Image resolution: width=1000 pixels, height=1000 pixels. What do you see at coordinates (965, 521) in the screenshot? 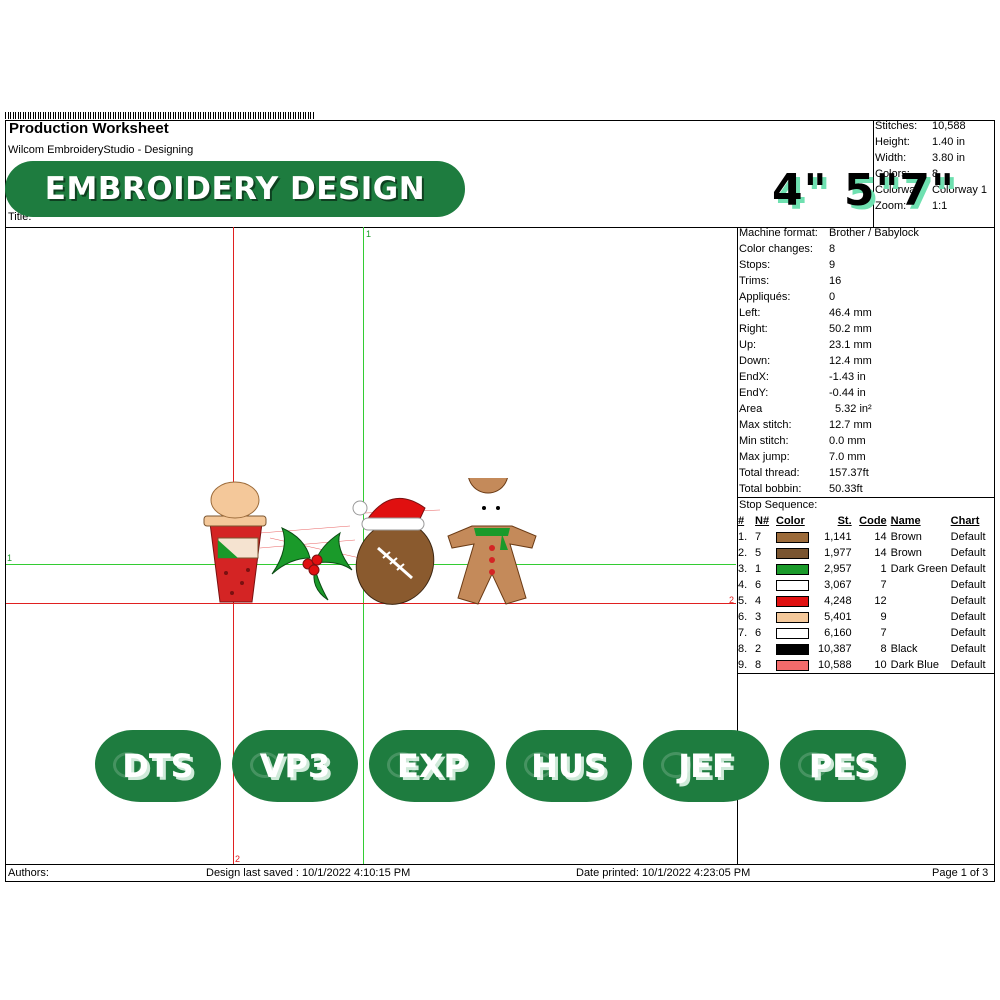
I see `col-chart: Chart` at bounding box center [965, 521].